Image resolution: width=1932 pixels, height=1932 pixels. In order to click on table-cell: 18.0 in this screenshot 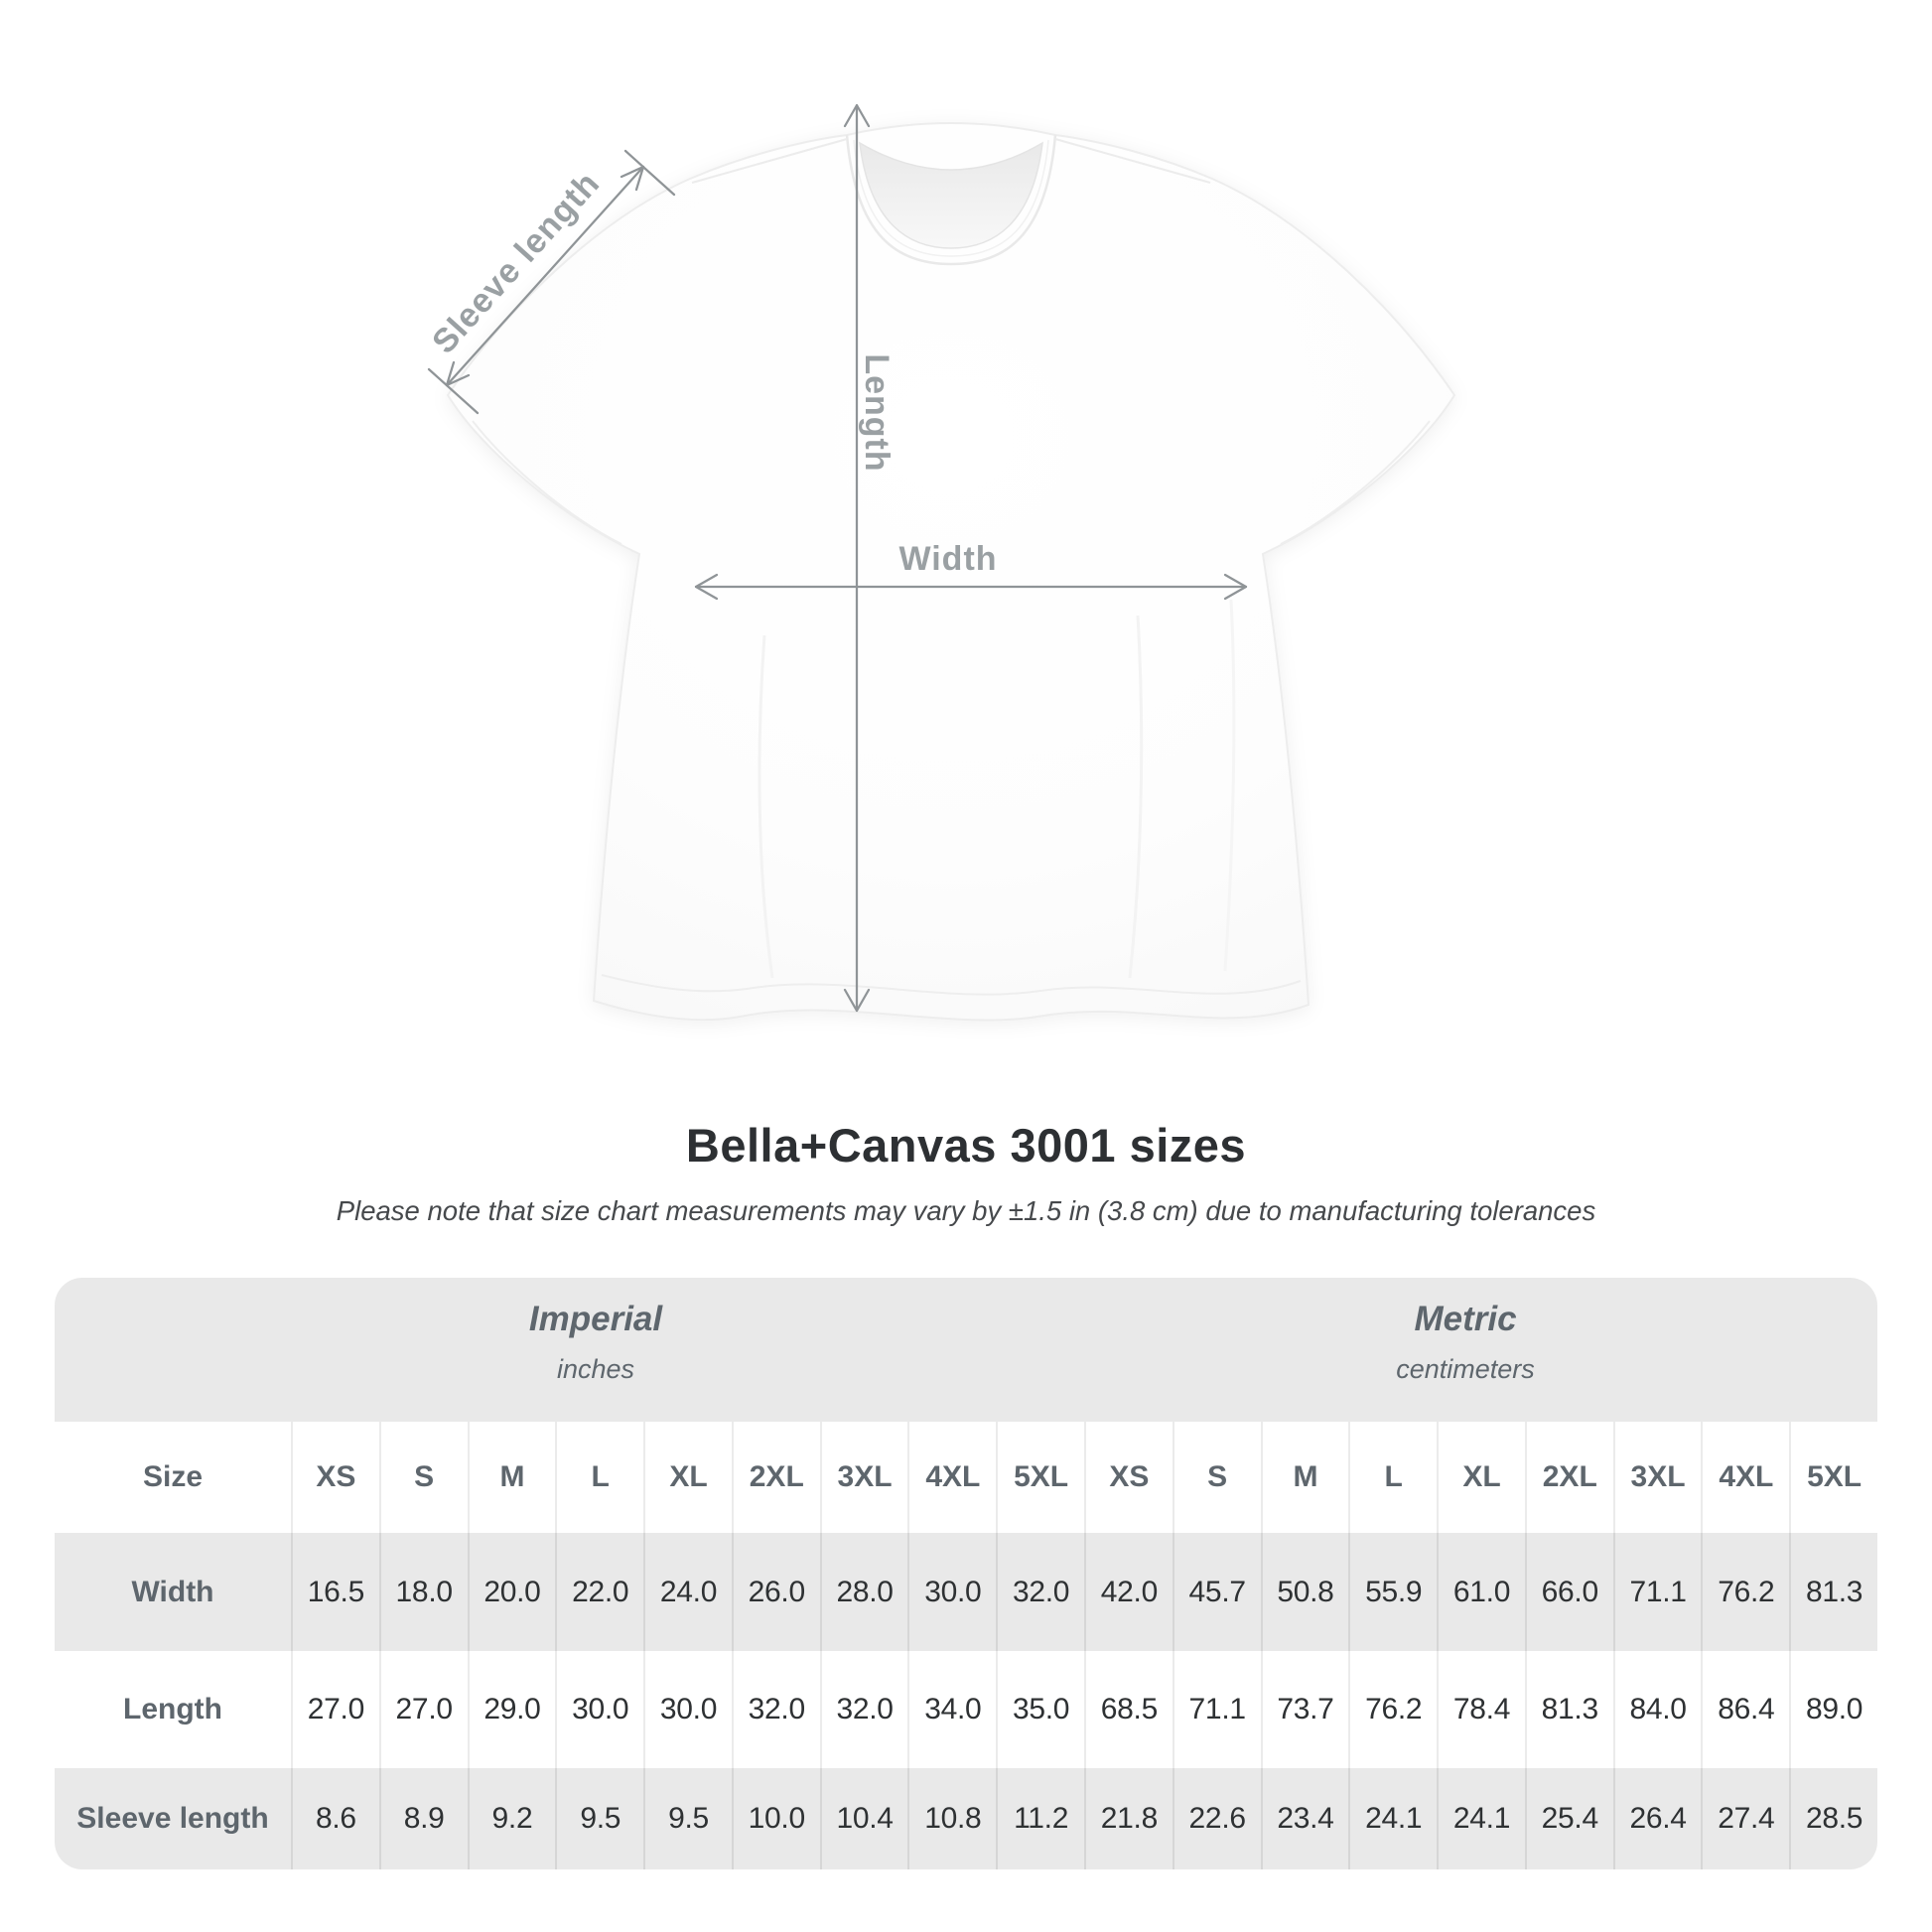, I will do `click(423, 1592)`.